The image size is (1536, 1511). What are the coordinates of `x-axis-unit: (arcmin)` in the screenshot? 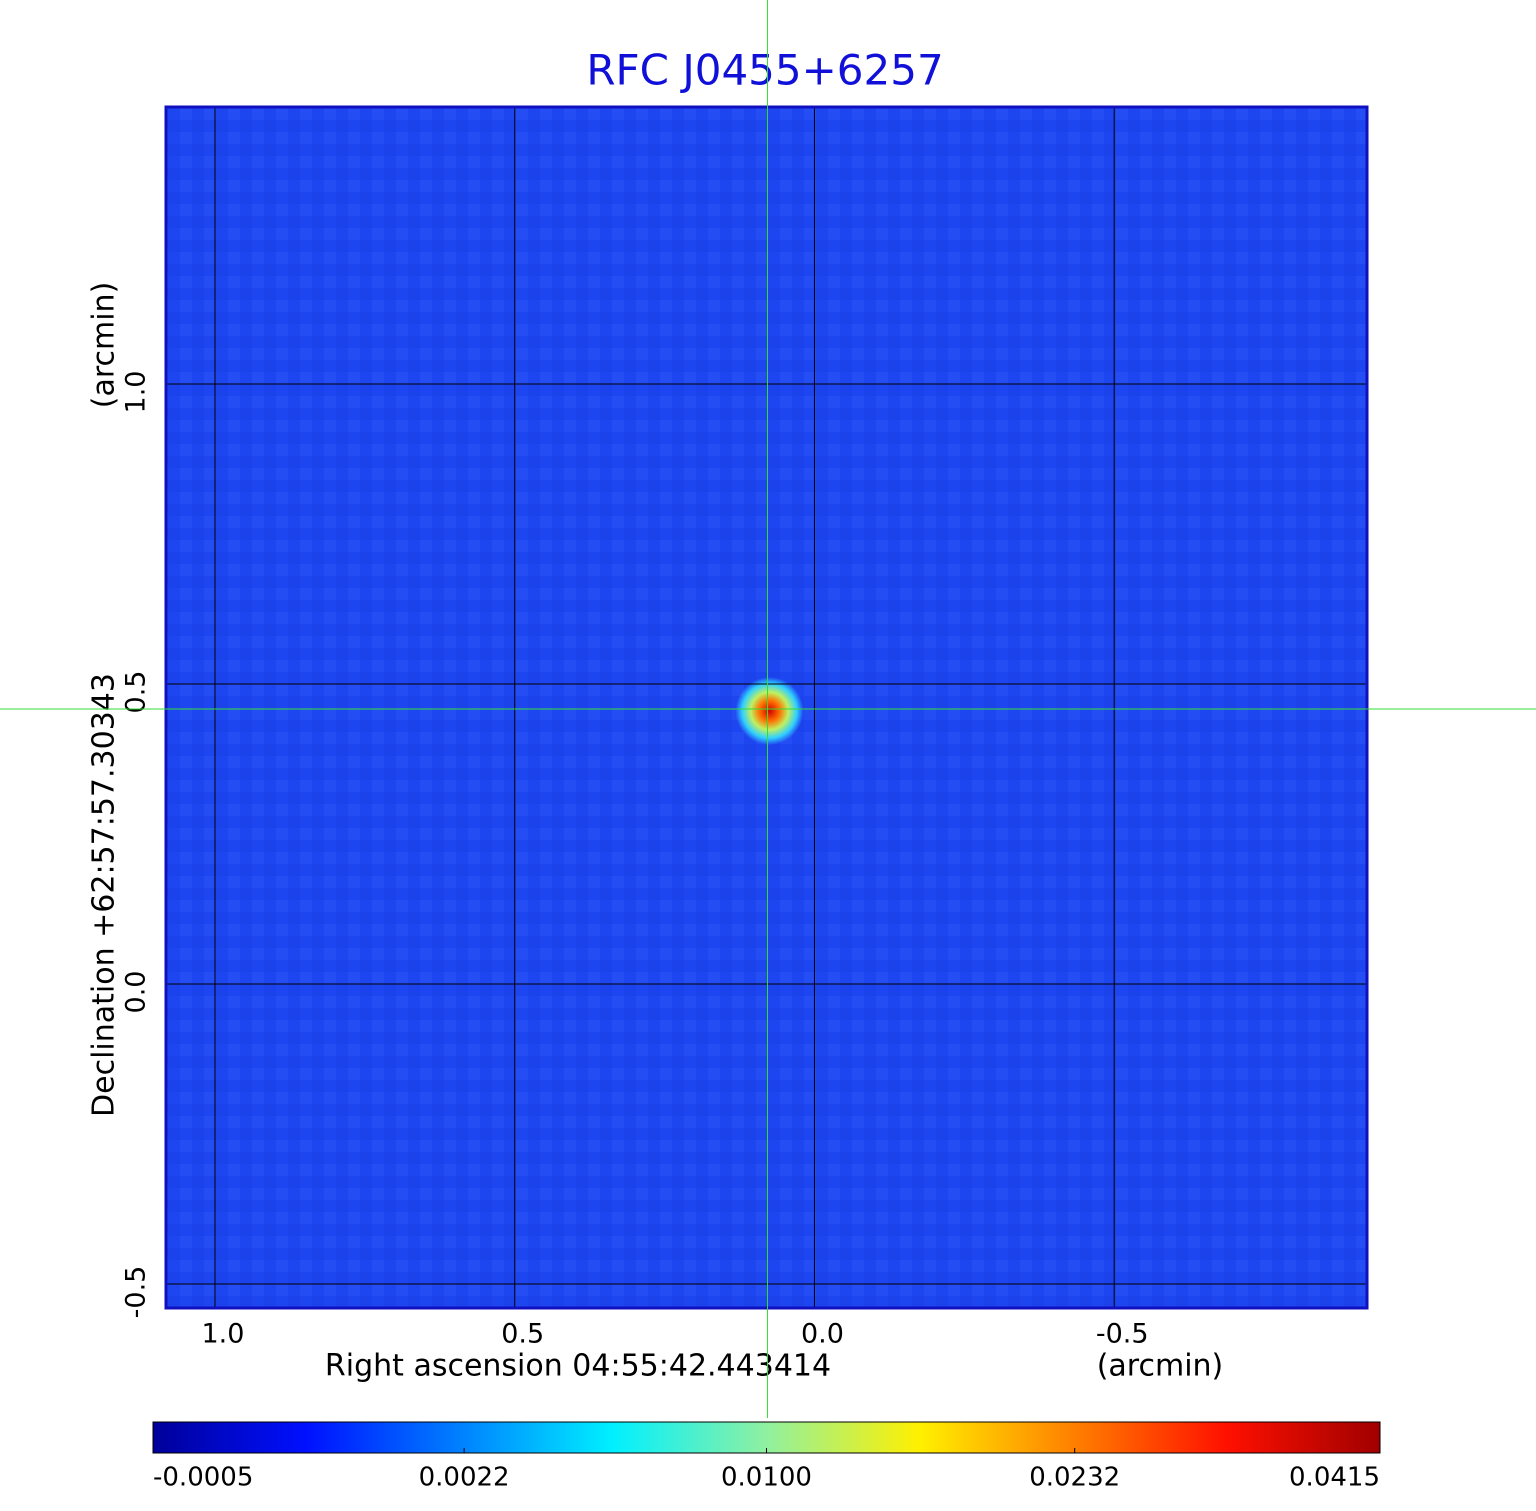 It's located at (1160, 1366).